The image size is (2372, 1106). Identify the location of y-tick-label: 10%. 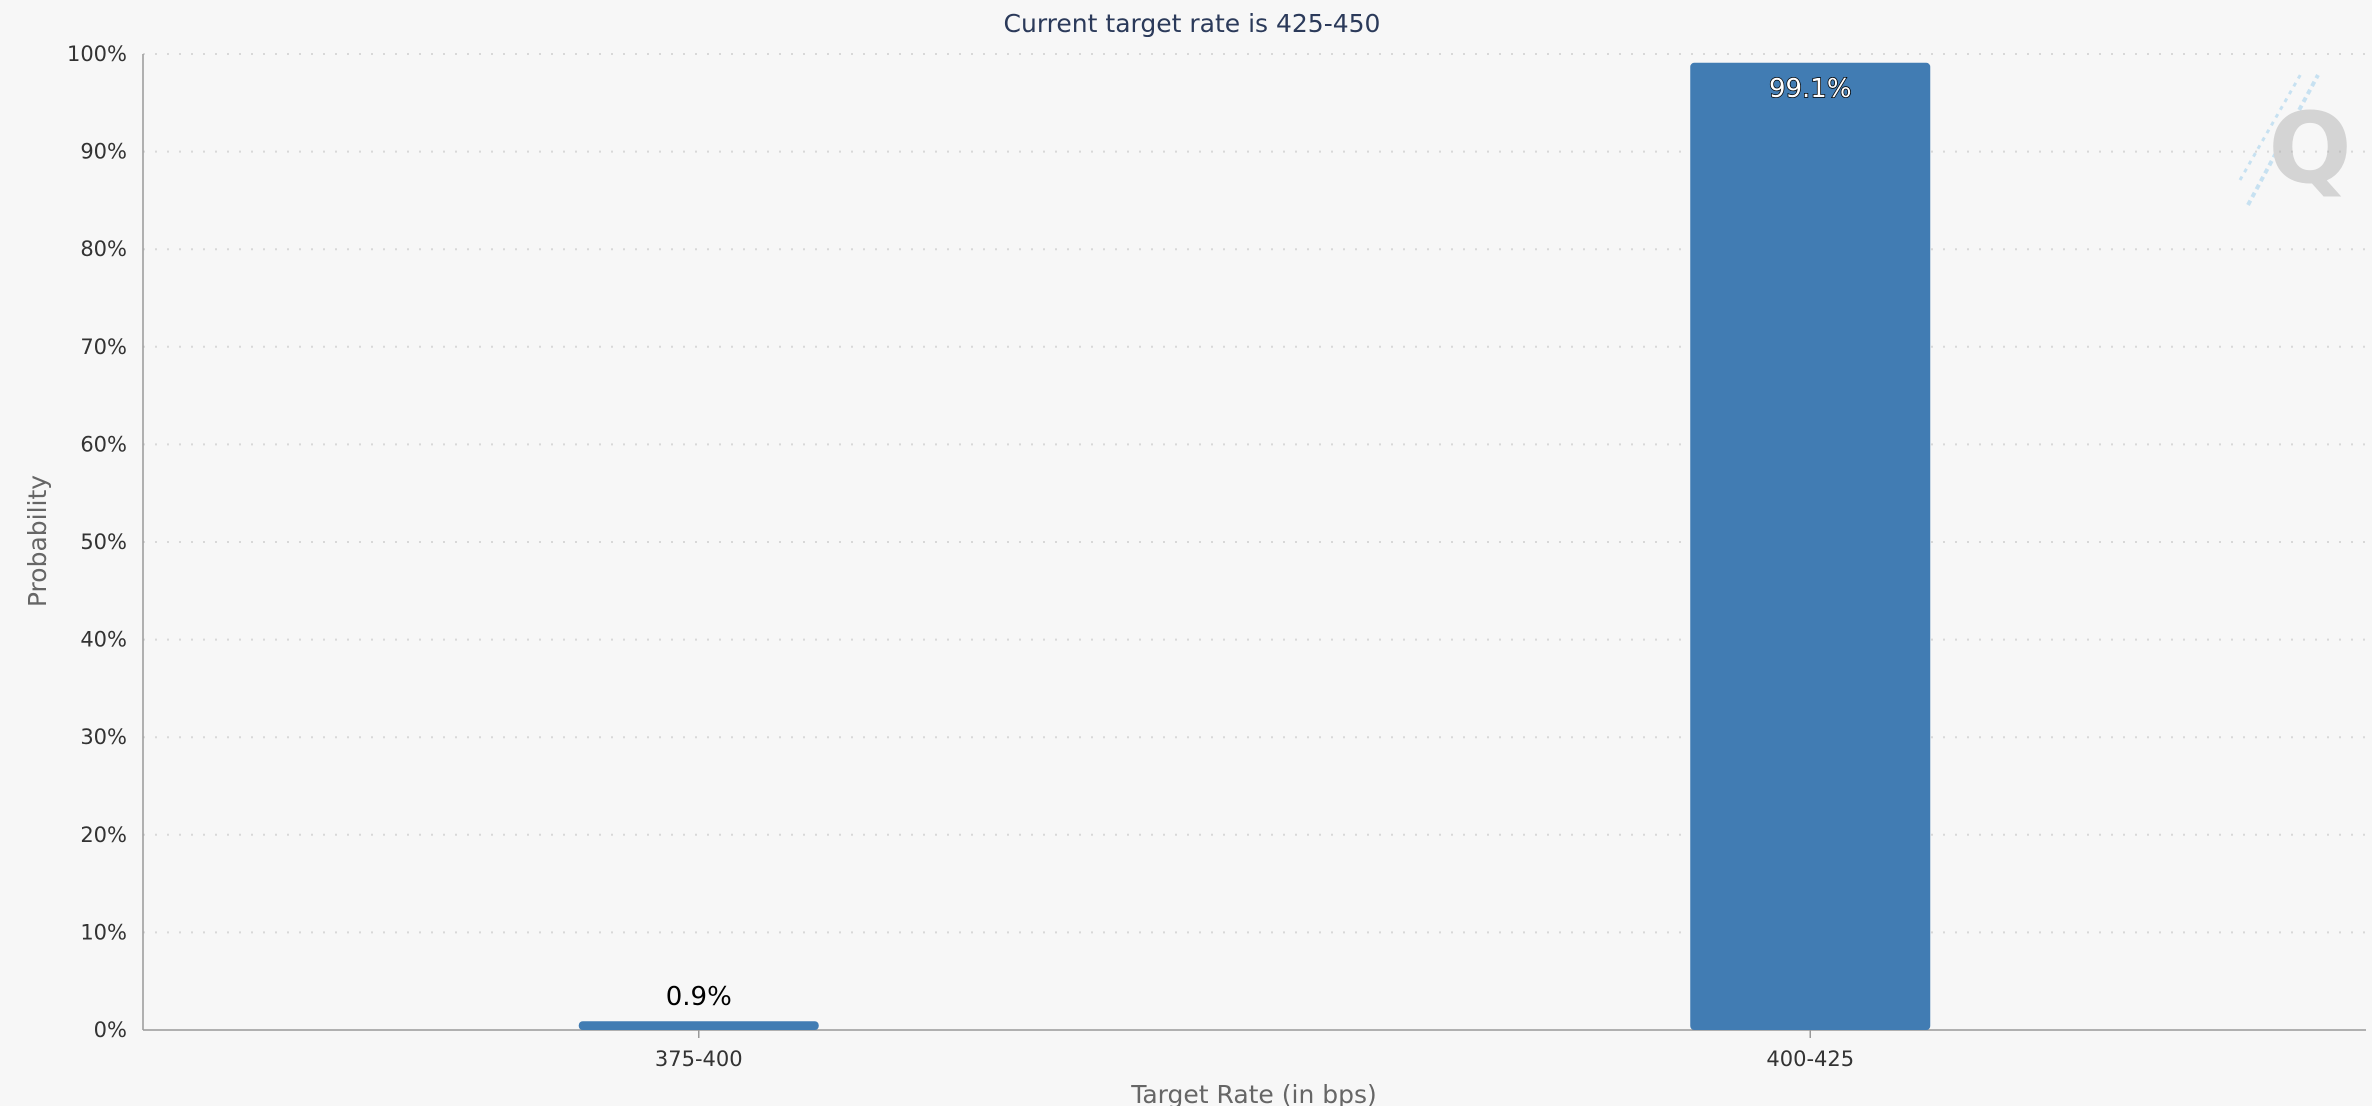
(103, 932).